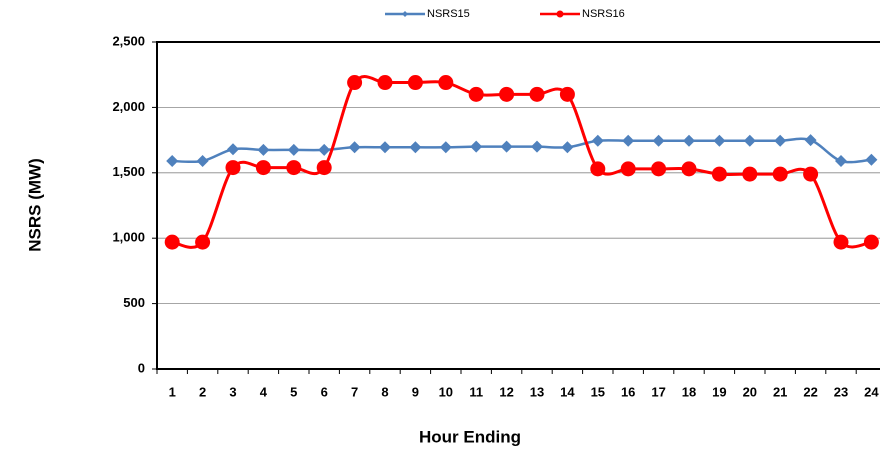 This screenshot has height=456, width=880. What do you see at coordinates (324, 391) in the screenshot?
I see `x-tick-label: 6` at bounding box center [324, 391].